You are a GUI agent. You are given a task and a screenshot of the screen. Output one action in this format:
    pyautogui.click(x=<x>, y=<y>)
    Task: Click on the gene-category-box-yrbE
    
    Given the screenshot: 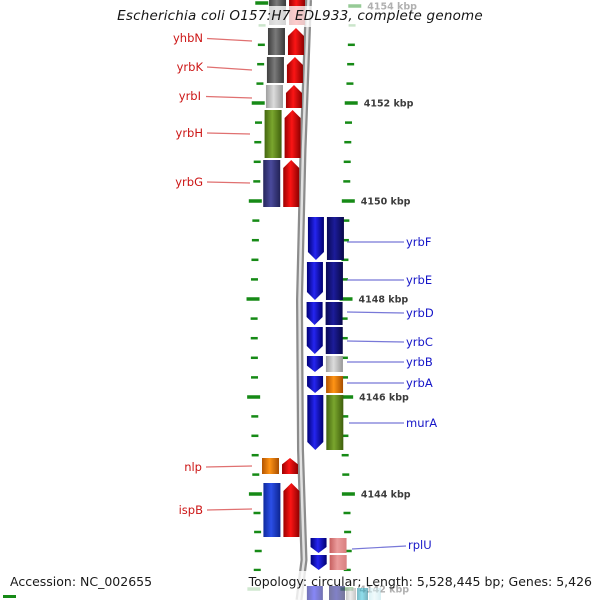 What is the action you would take?
    pyautogui.click(x=334, y=281)
    